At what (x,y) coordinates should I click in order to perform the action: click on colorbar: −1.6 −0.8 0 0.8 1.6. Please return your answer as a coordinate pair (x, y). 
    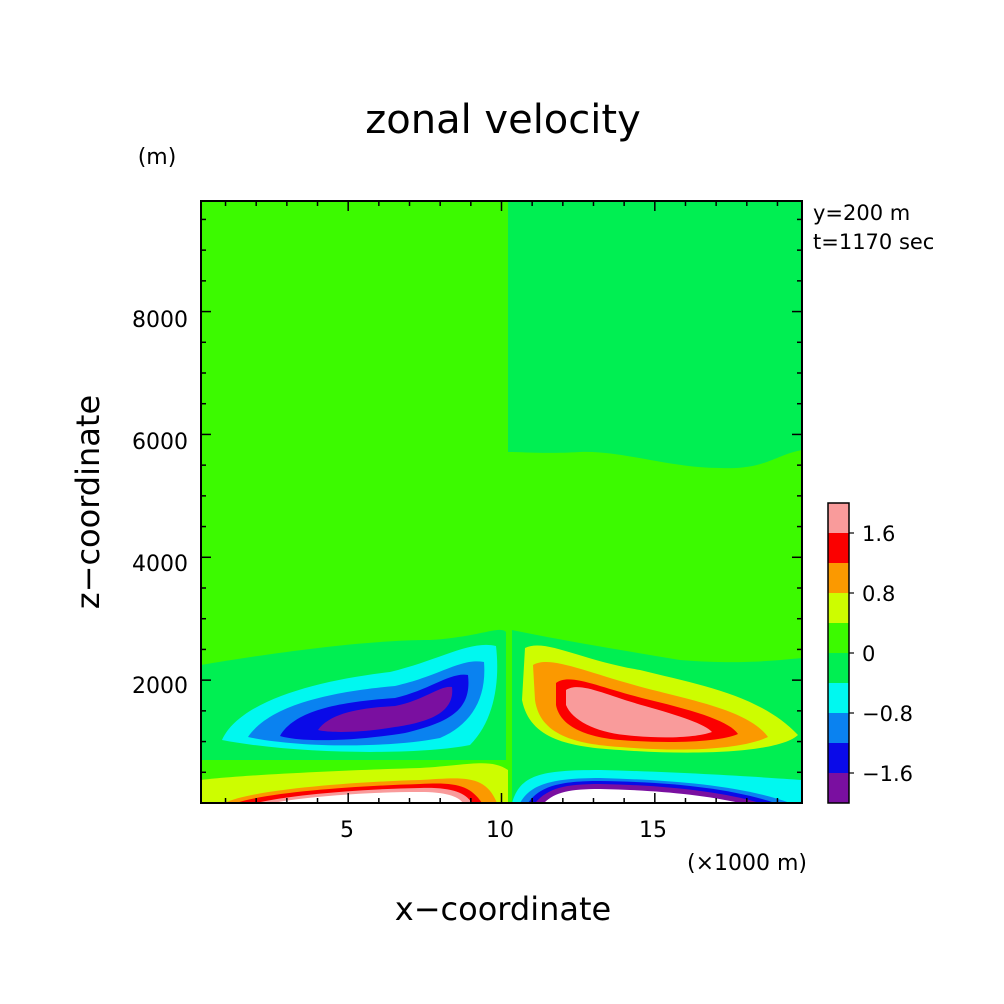
    Looking at the image, I should click on (870, 653).